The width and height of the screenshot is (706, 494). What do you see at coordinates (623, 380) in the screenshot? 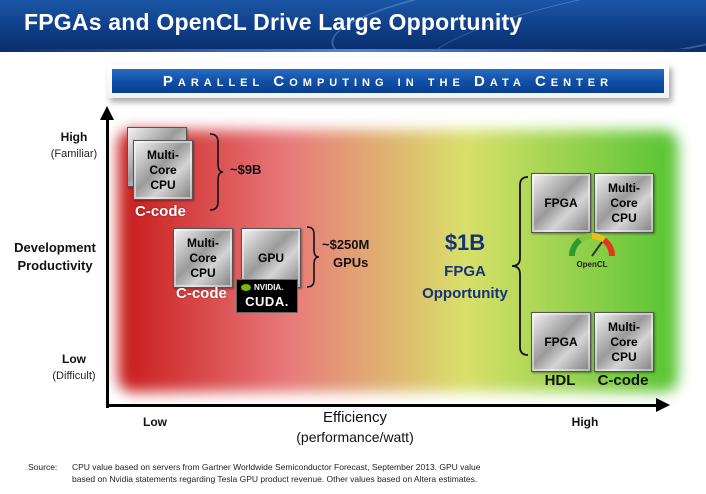
I see `fpga-ccode-label: C-code` at bounding box center [623, 380].